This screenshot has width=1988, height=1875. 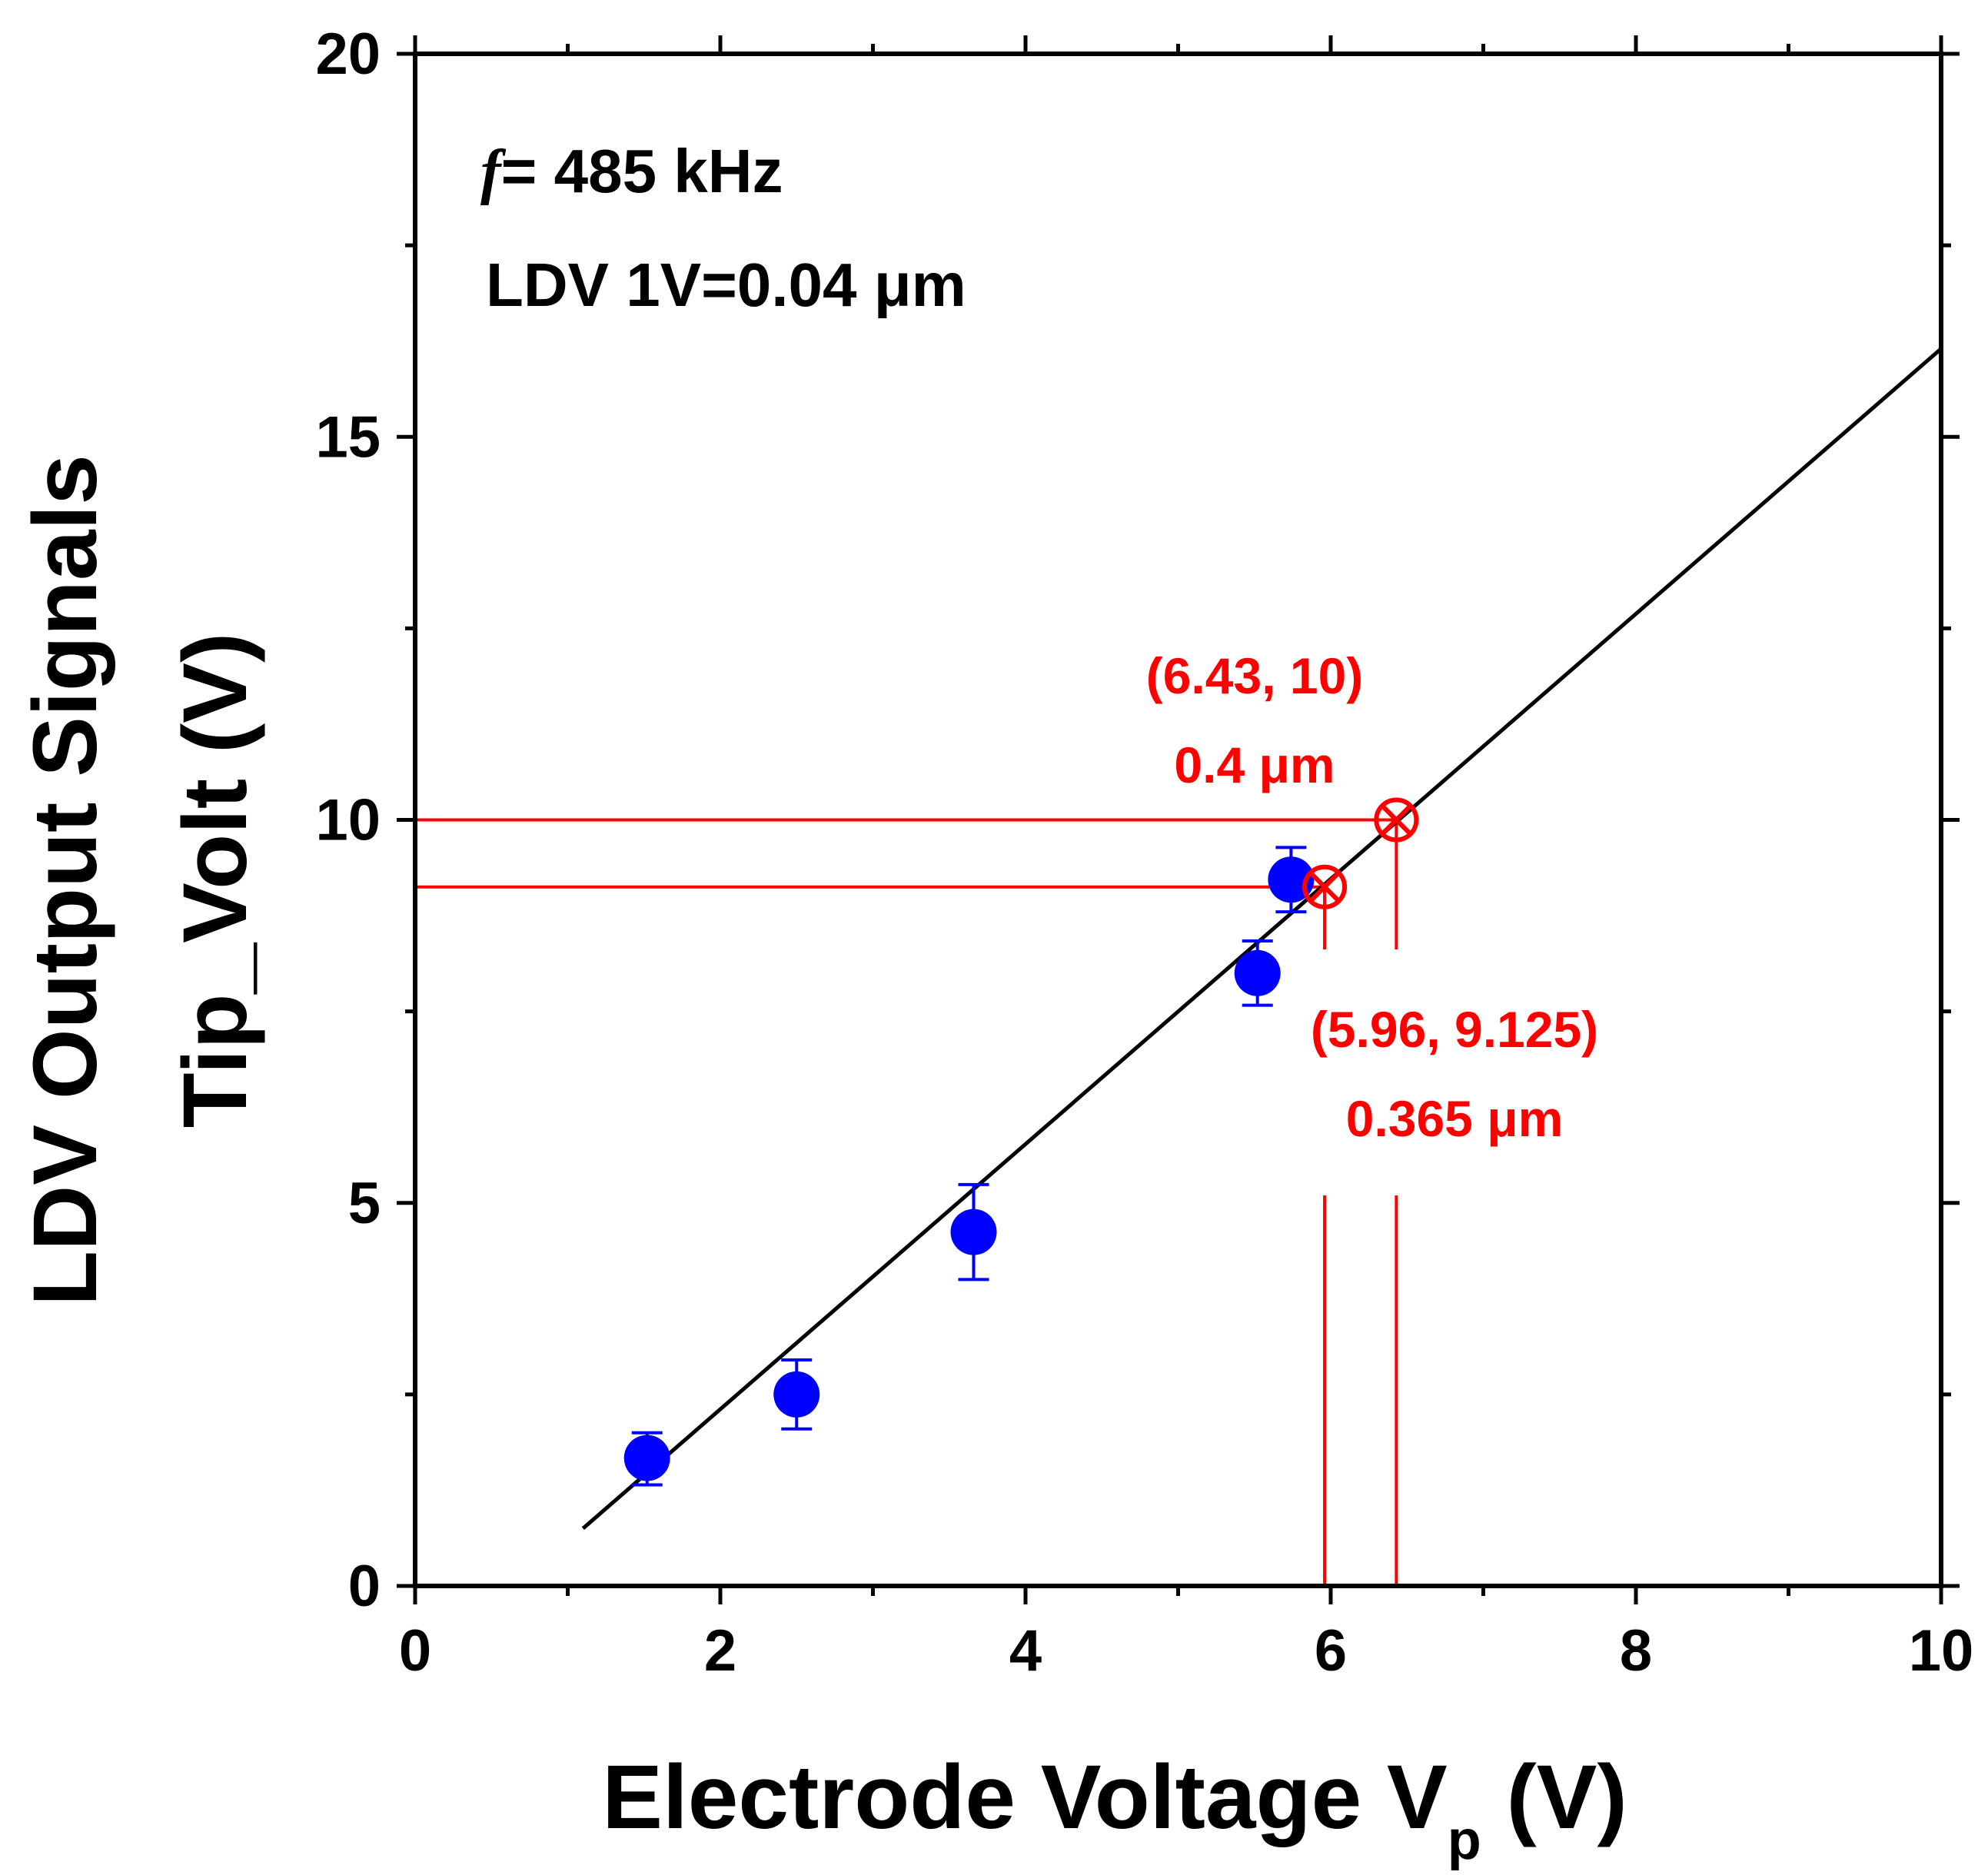 I want to click on ldv-scale-label: LDV 1V=0.04 μm, so click(x=726, y=285).